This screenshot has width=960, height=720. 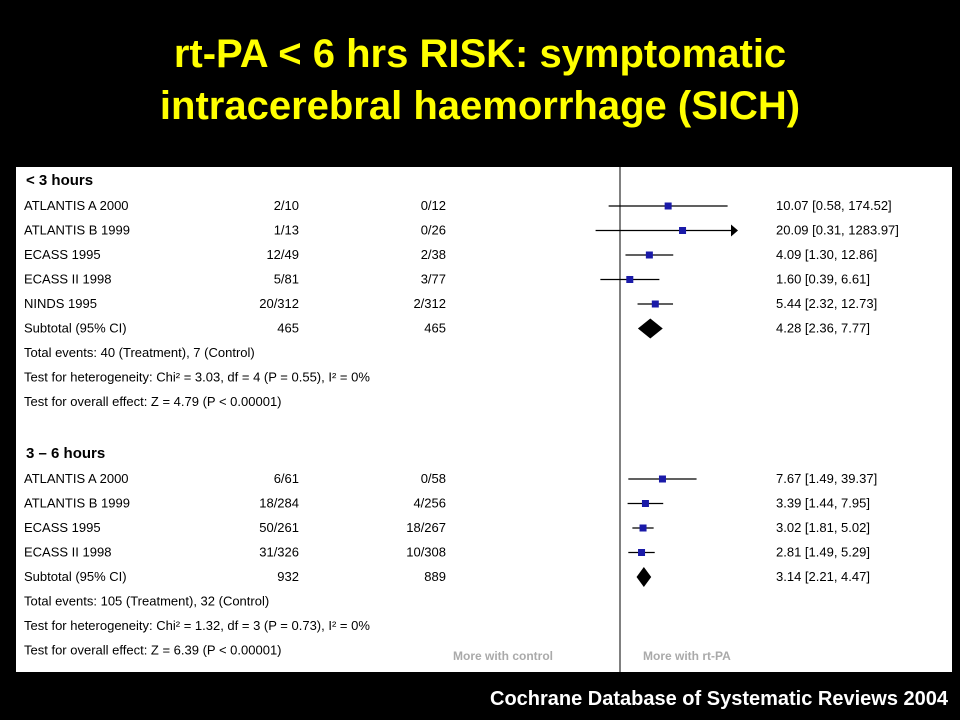 What do you see at coordinates (429, 303) in the screenshot?
I see `control-events: 2/312` at bounding box center [429, 303].